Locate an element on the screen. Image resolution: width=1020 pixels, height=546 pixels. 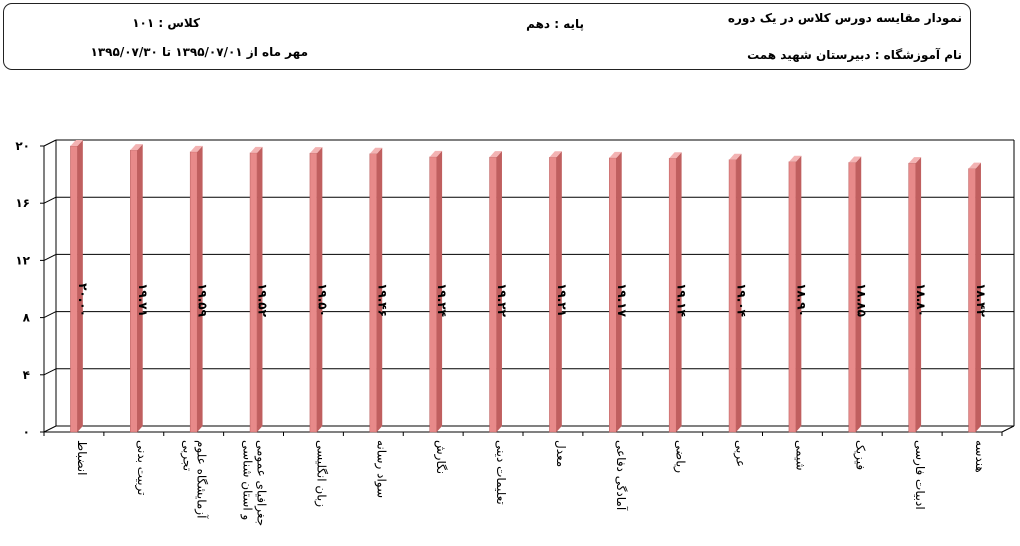
category-label-line: سواد رسانه is located at coordinates (380, 469).